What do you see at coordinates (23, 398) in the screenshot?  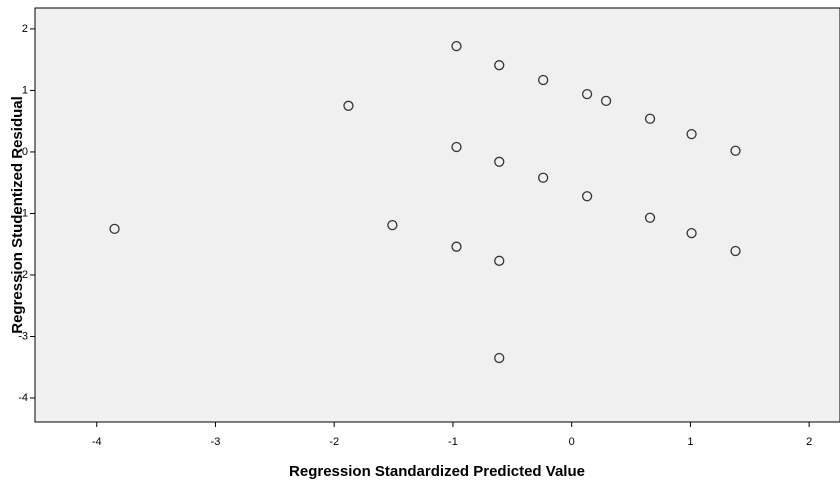 I see `y-tick-label: -4` at bounding box center [23, 398].